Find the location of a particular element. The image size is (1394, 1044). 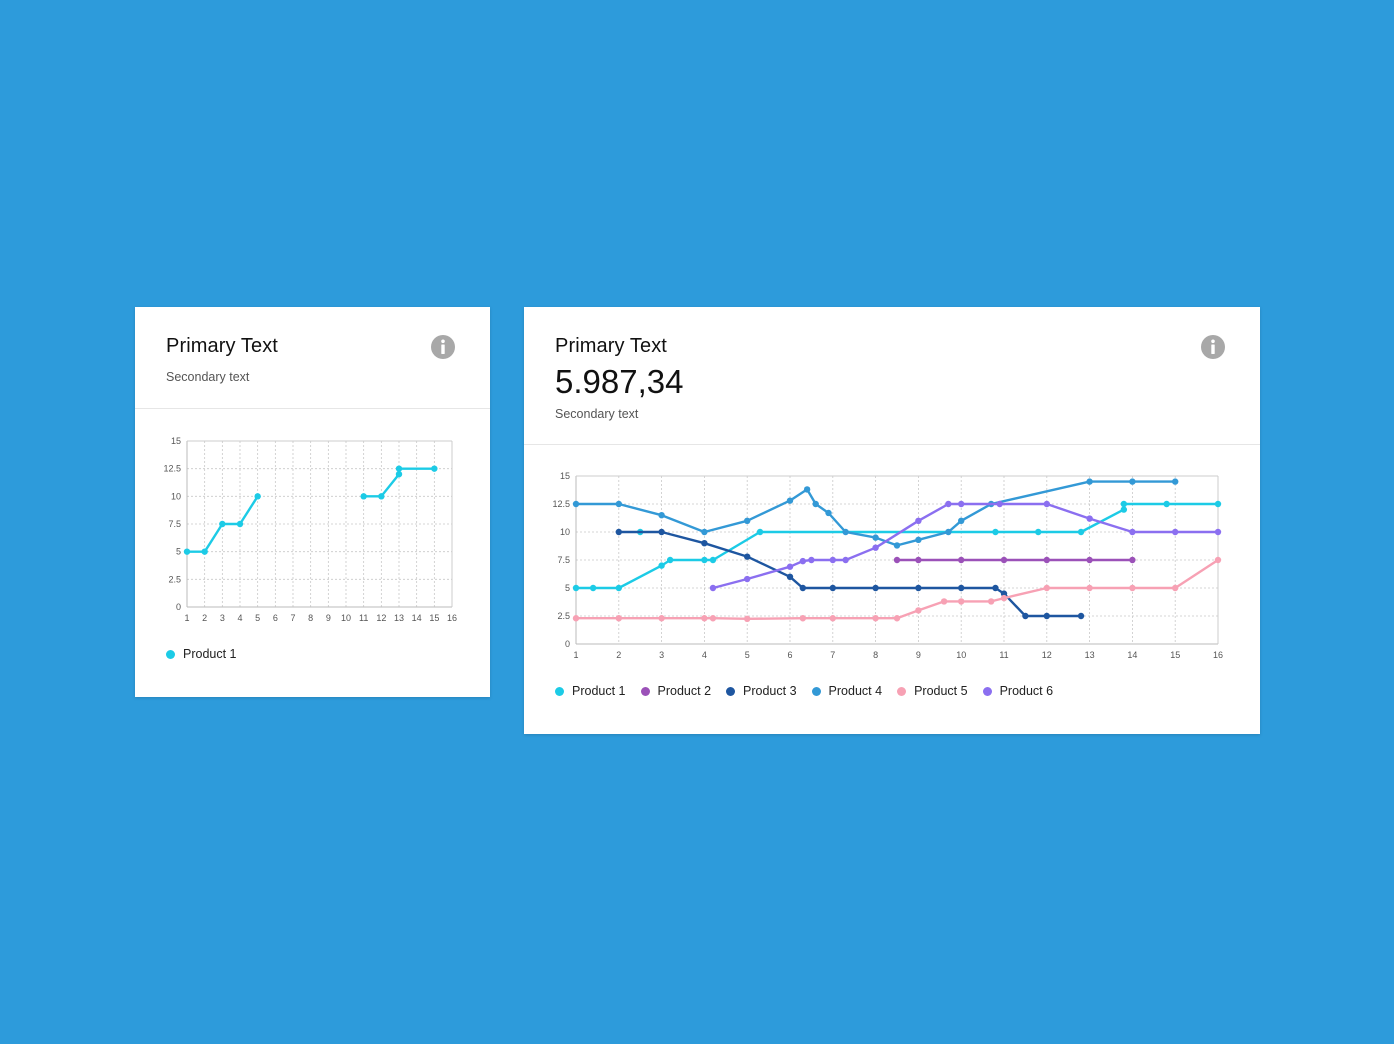

legend-item: Product 3 is located at coordinates (761, 691).